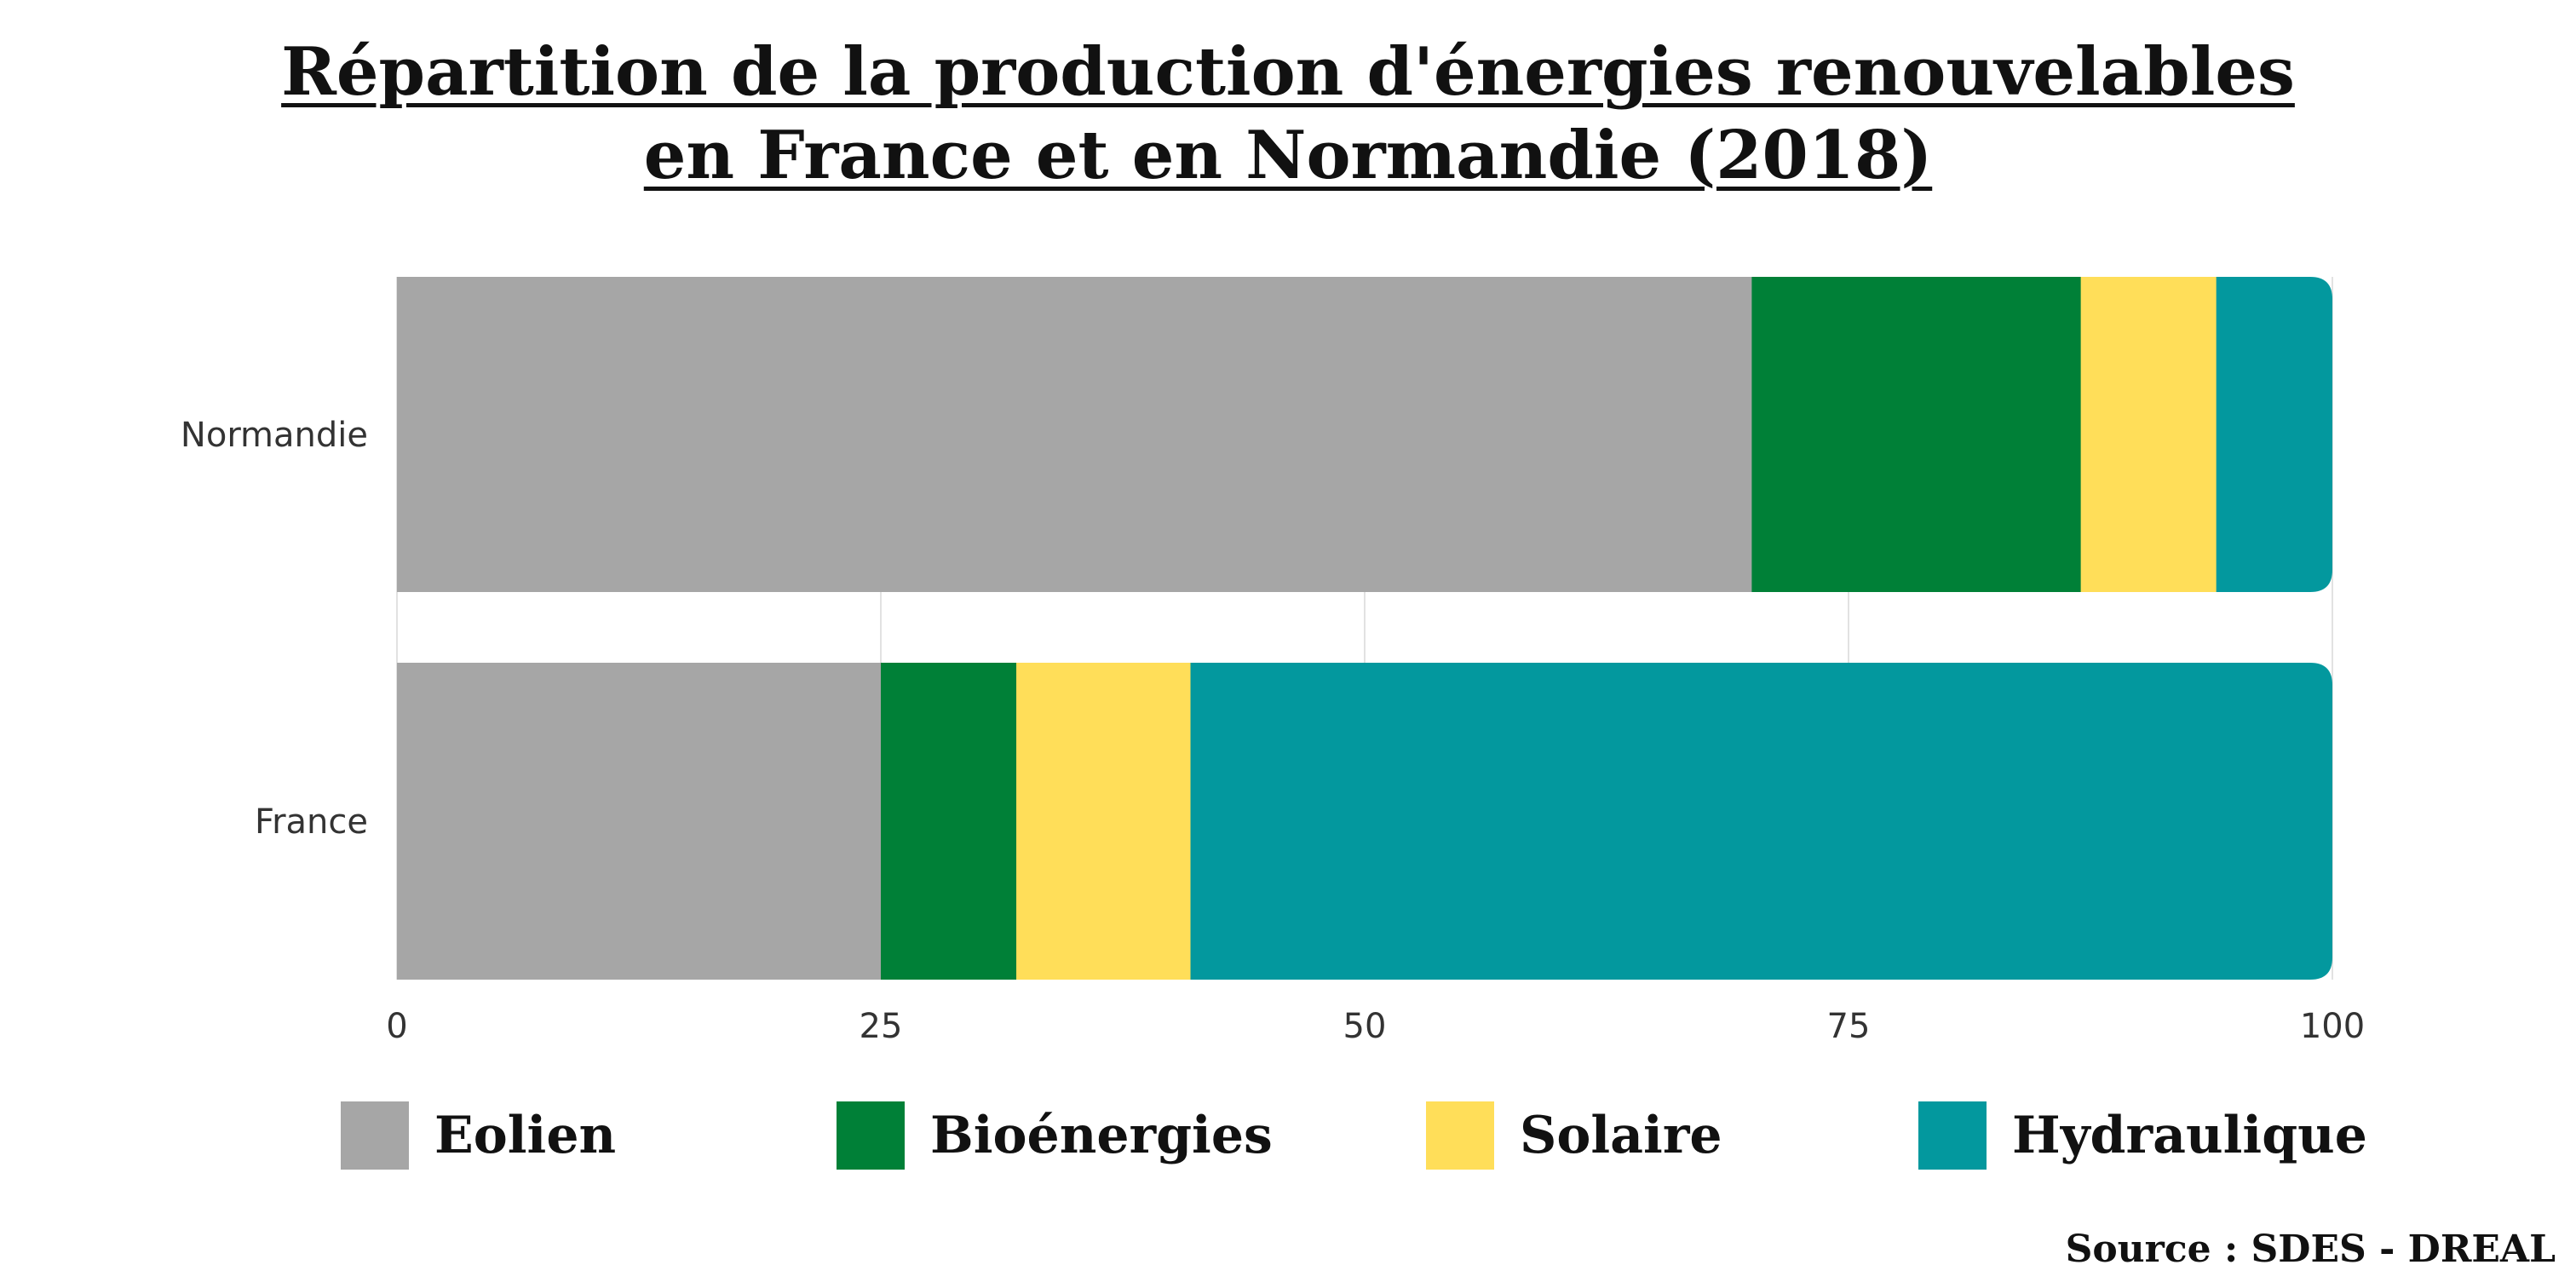  I want to click on category-label-france: France, so click(312, 822).